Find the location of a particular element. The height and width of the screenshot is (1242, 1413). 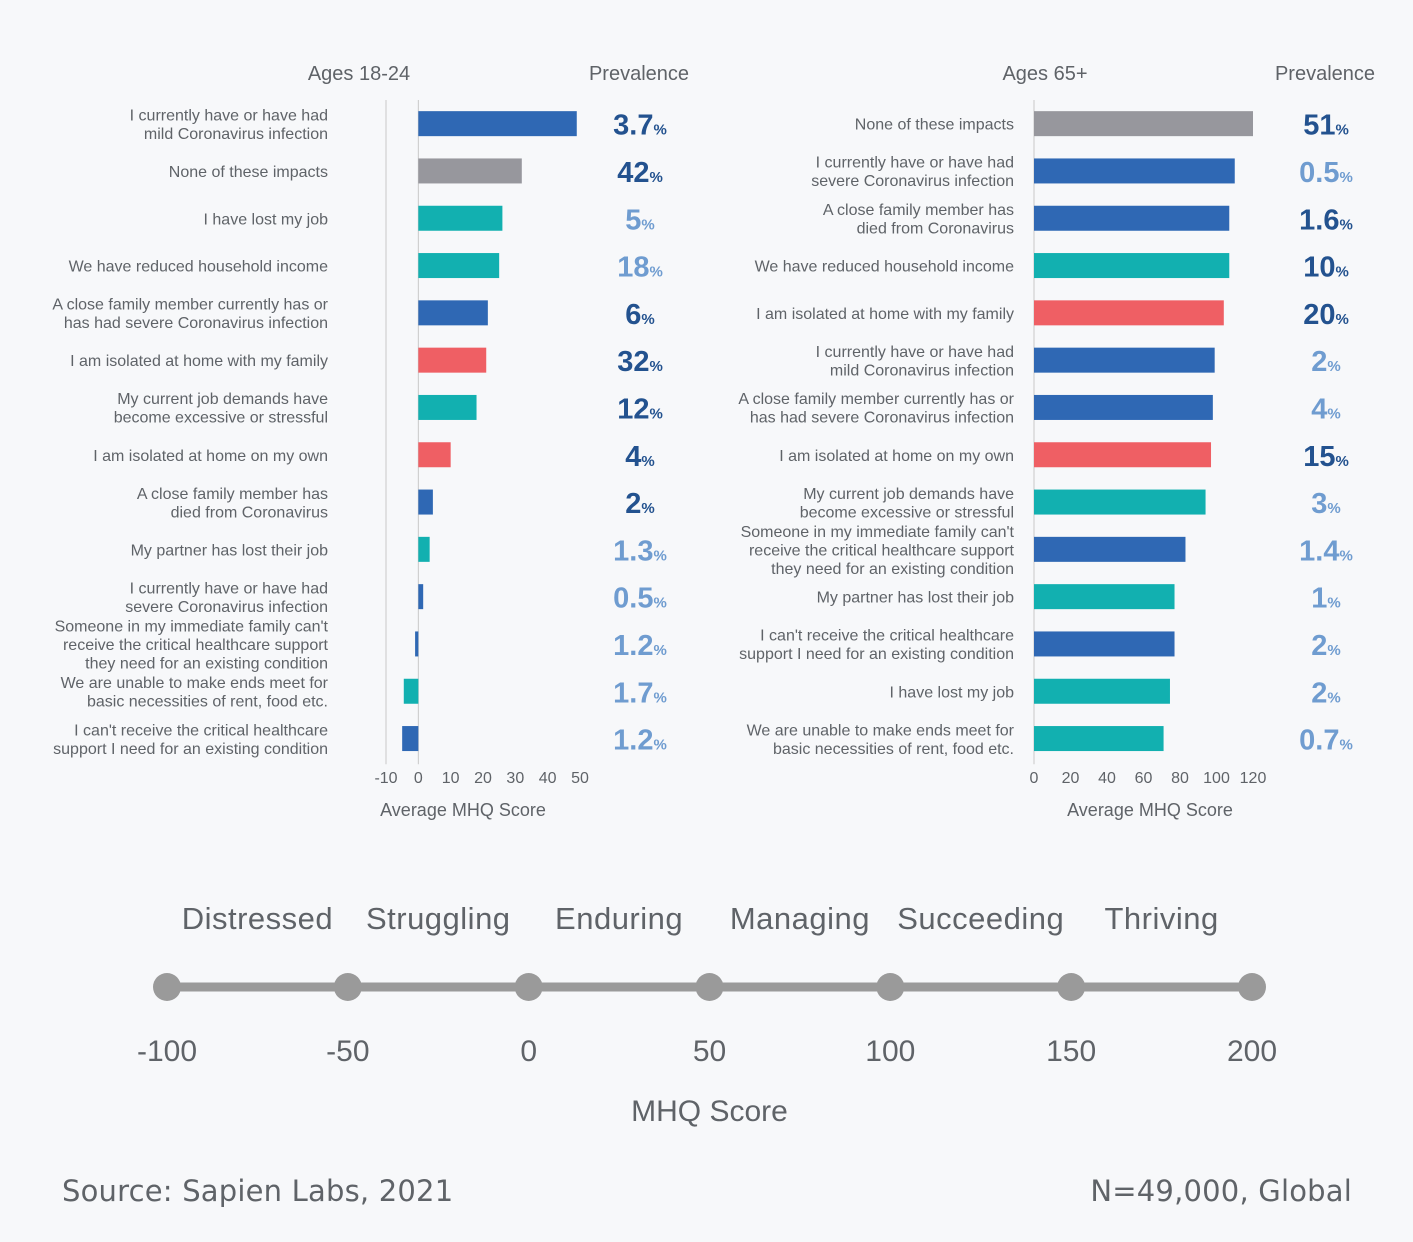

bar-label-line: receive the critical healthcare support is located at coordinates (196, 645).